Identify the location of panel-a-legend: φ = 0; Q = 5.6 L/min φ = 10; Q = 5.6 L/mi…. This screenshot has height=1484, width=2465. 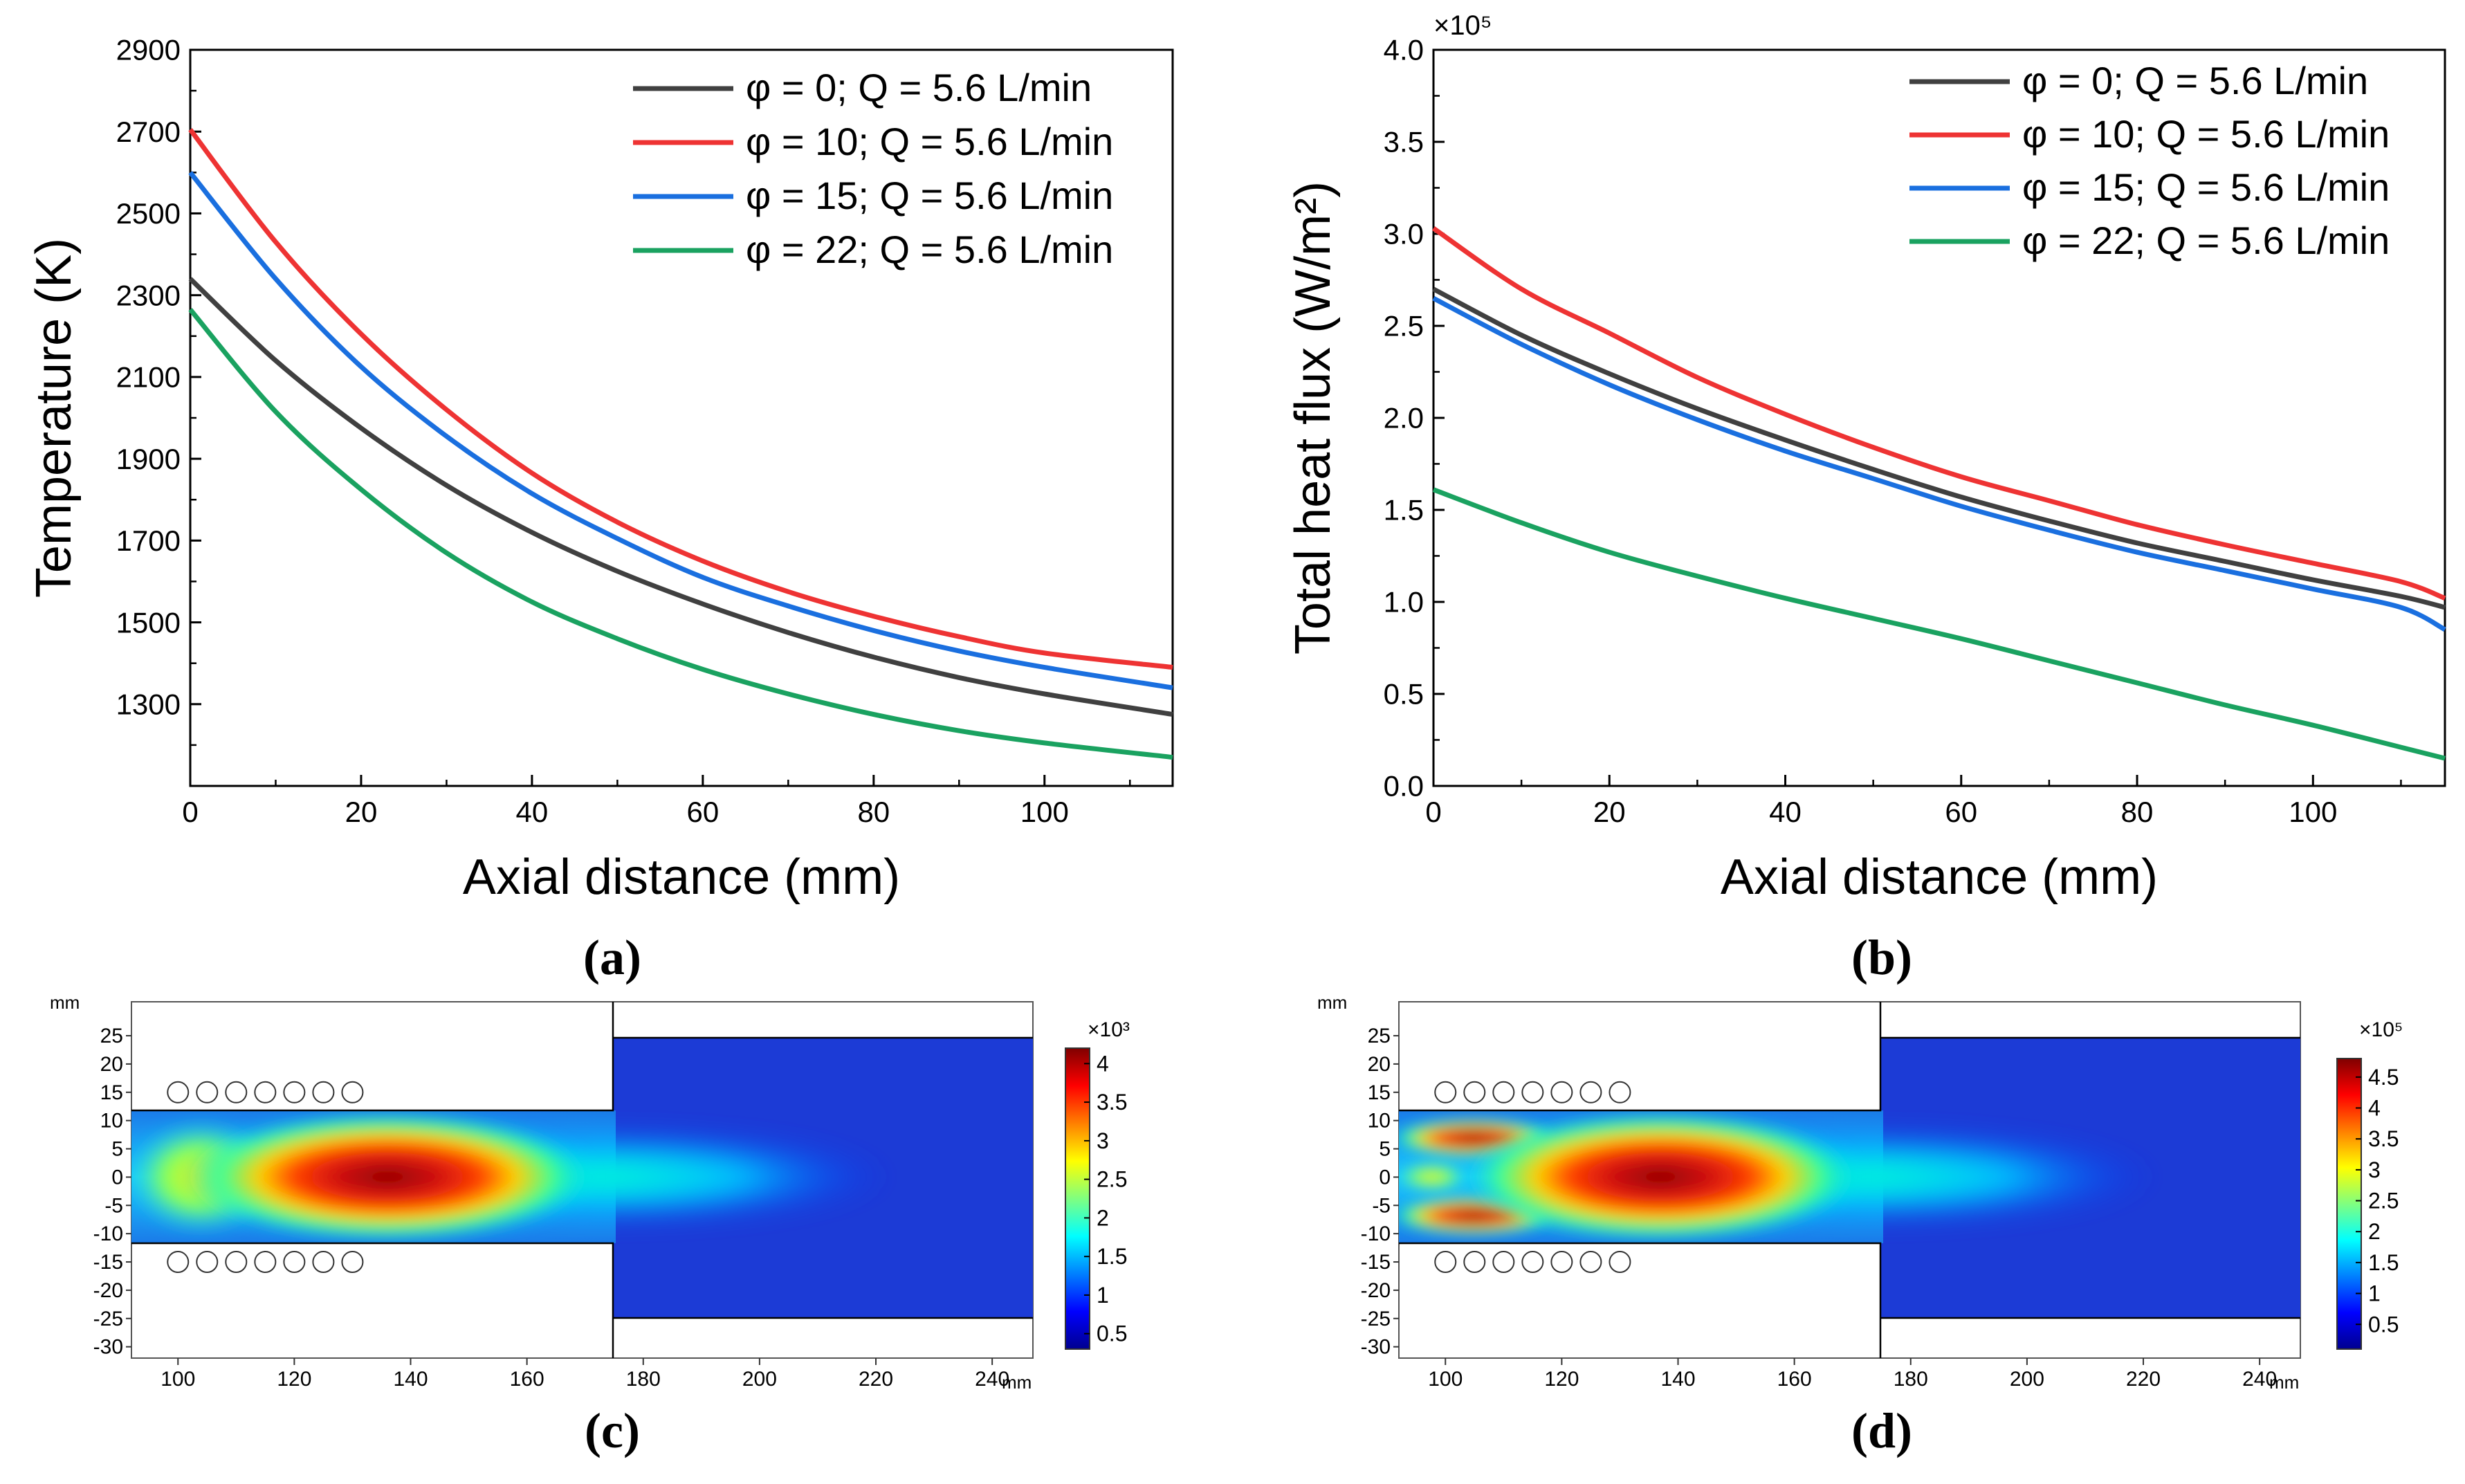
(873, 168).